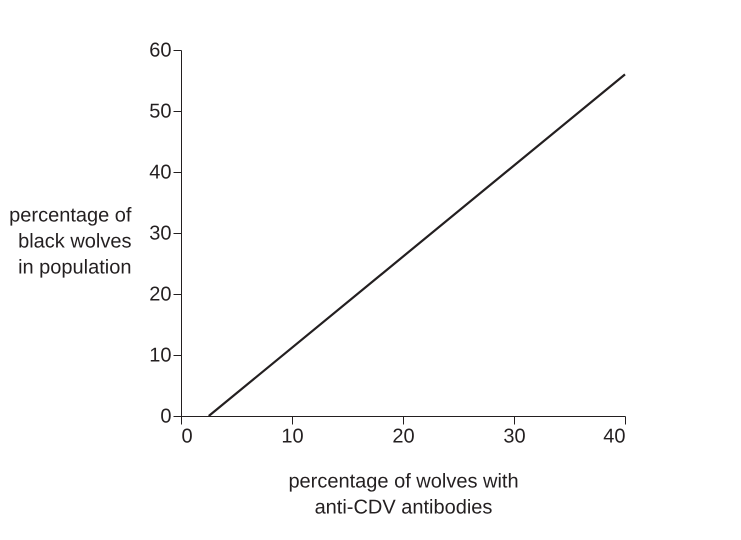 Image resolution: width=741 pixels, height=540 pixels. Describe the element at coordinates (160, 173) in the screenshot. I see `y-tick-label: 40` at that location.